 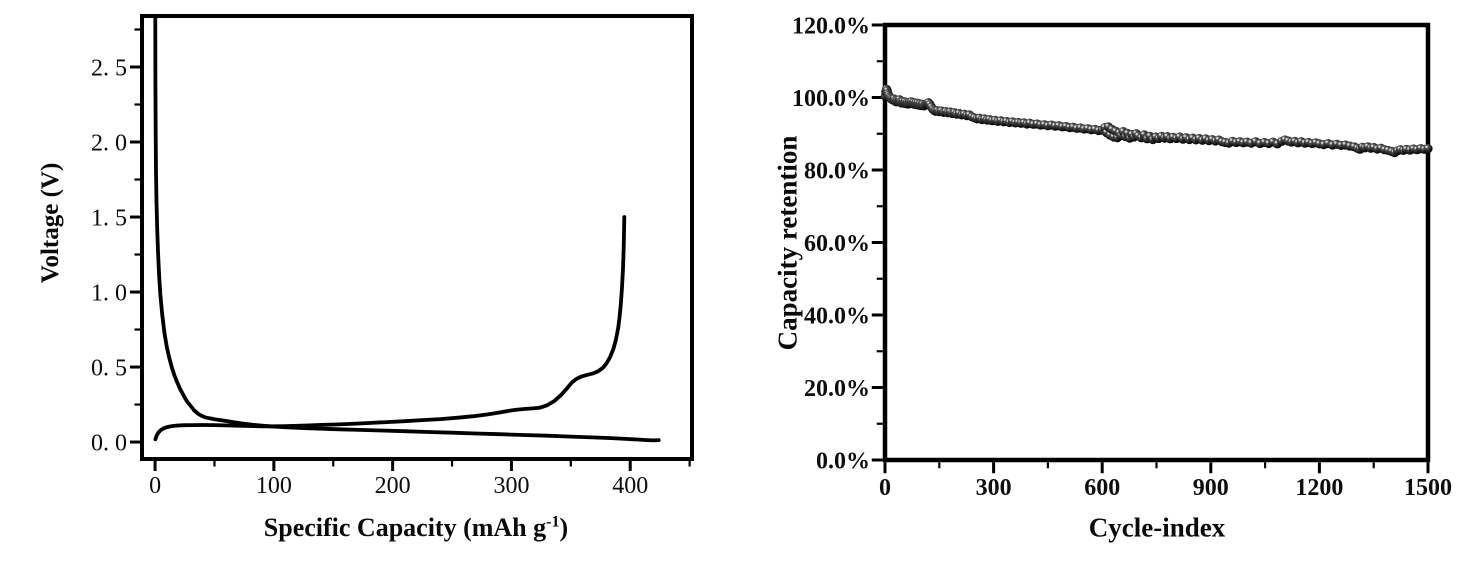 What do you see at coordinates (115, 242) in the screenshot?
I see `y-axis: 0. 0 0. 5 1. 0 1. 5 2. 0 2. 5` at bounding box center [115, 242].